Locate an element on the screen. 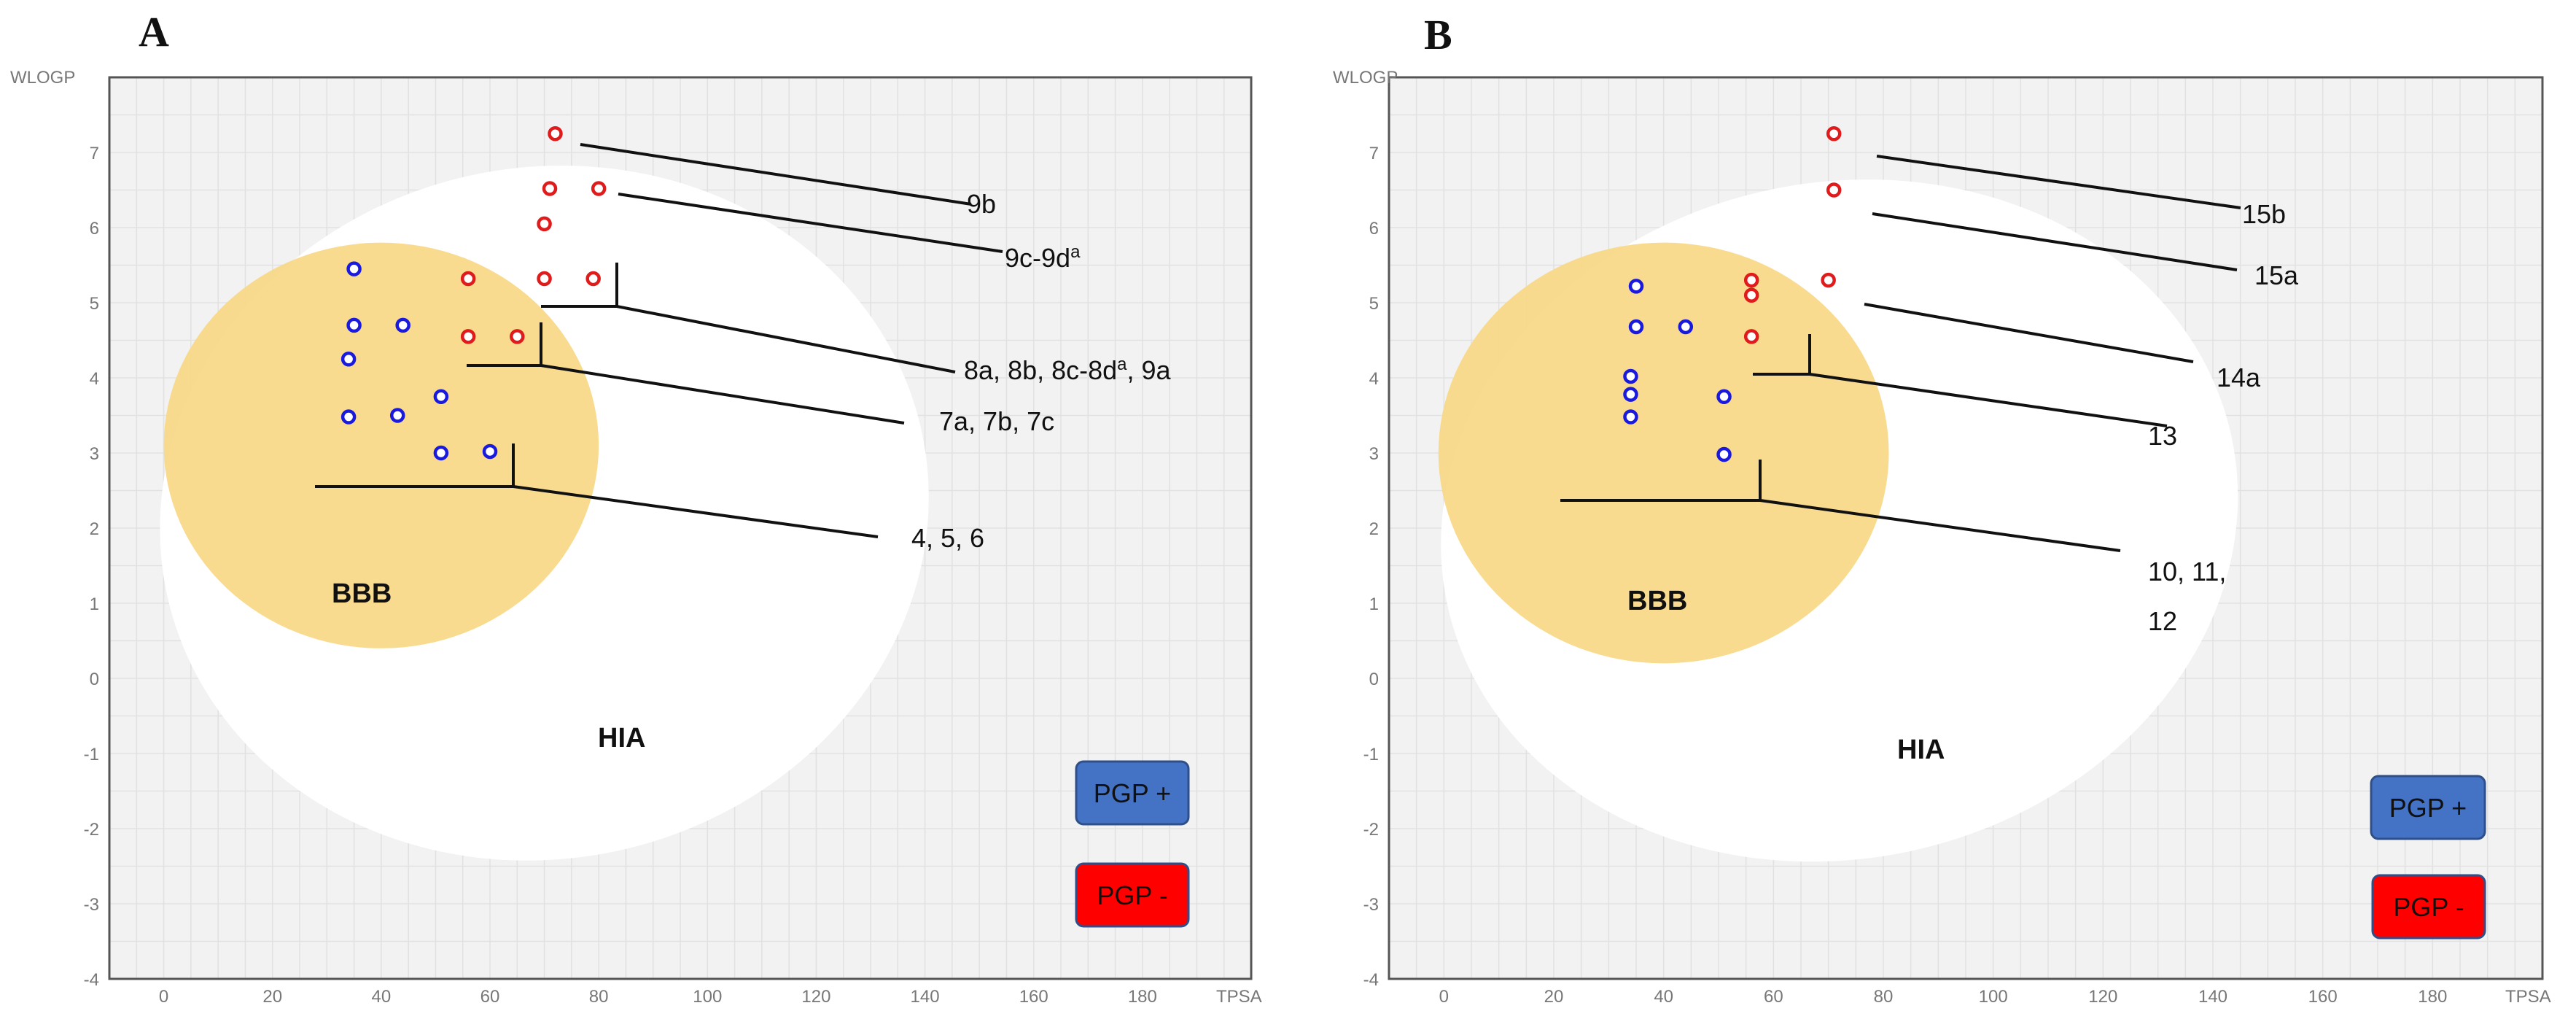 This screenshot has width=2576, height=1019. y-tick-label: 0 is located at coordinates (94, 679).